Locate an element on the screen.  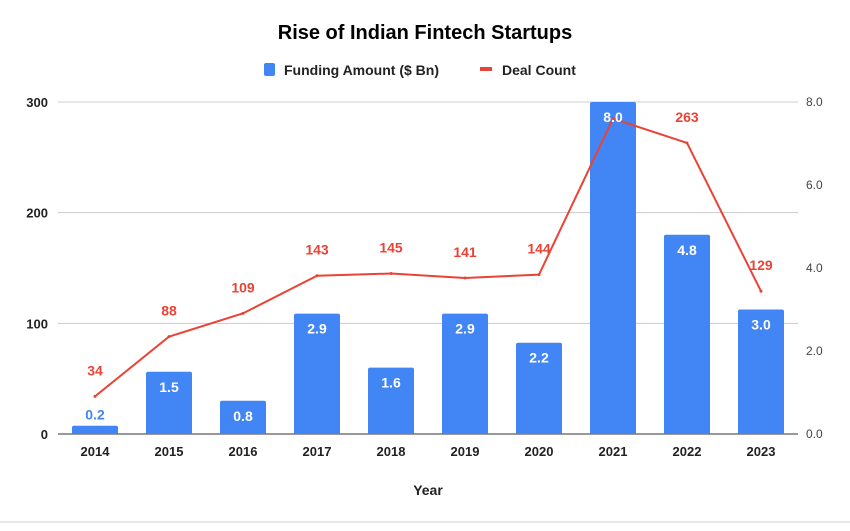
line-label: 34 is located at coordinates (95, 370).